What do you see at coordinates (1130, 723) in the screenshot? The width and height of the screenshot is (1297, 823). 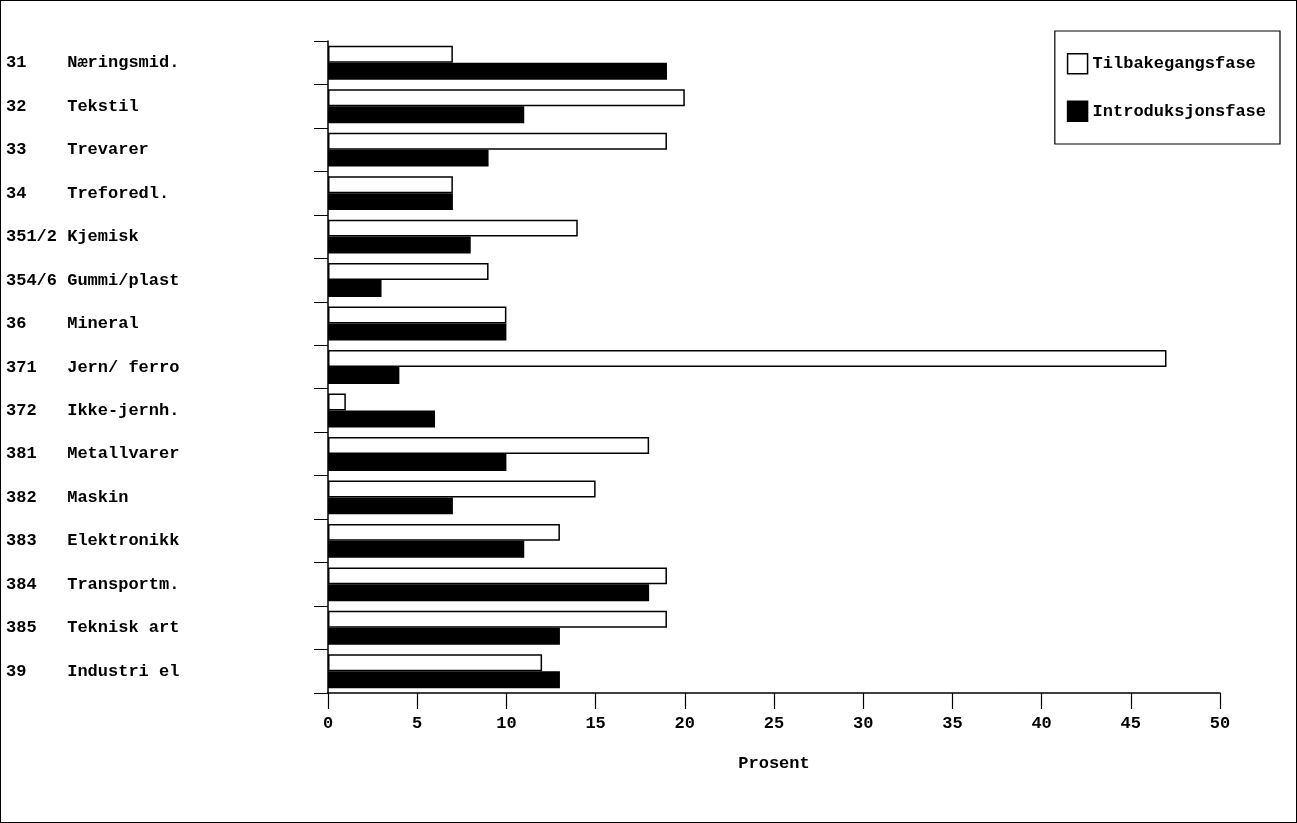 I see `x-tick-label: 45` at bounding box center [1130, 723].